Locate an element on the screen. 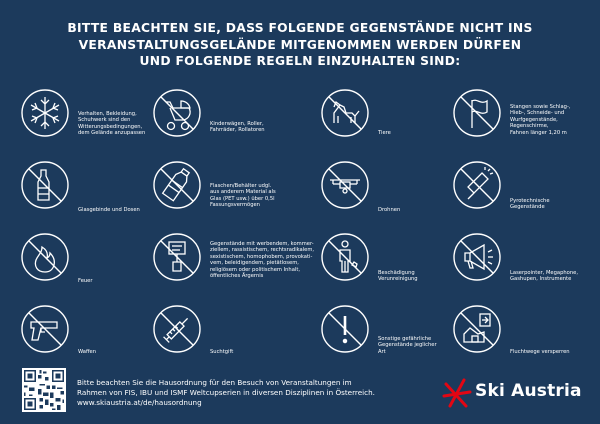 The width and height of the screenshot is (600, 424). banner-icon is located at coordinates (177, 257).